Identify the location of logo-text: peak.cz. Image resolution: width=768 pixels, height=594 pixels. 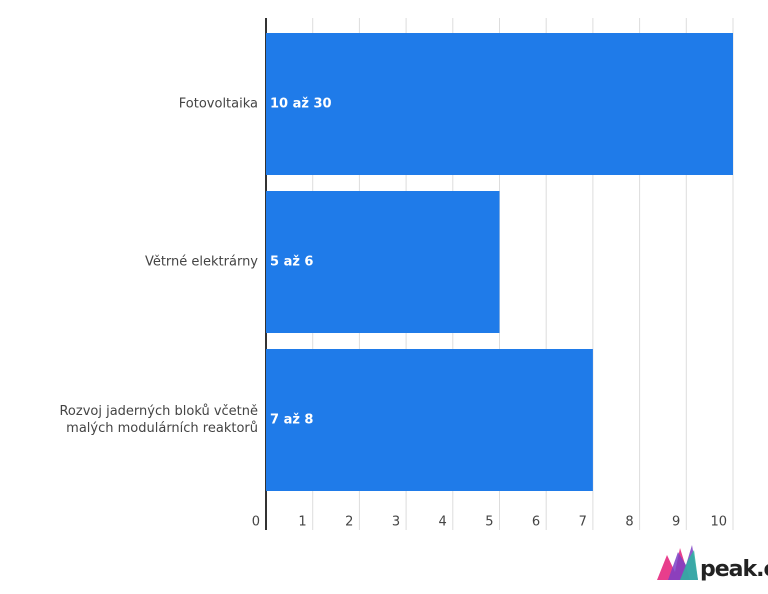
(734, 569).